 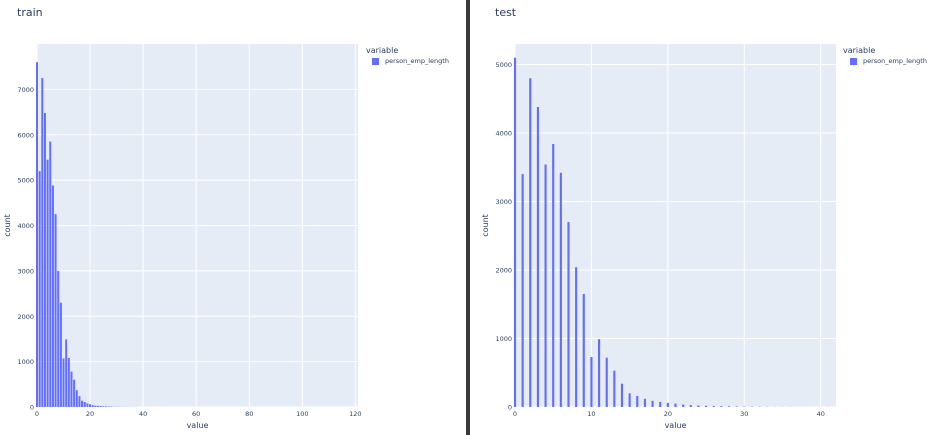 I want to click on x-tick-label: 120, so click(x=355, y=414).